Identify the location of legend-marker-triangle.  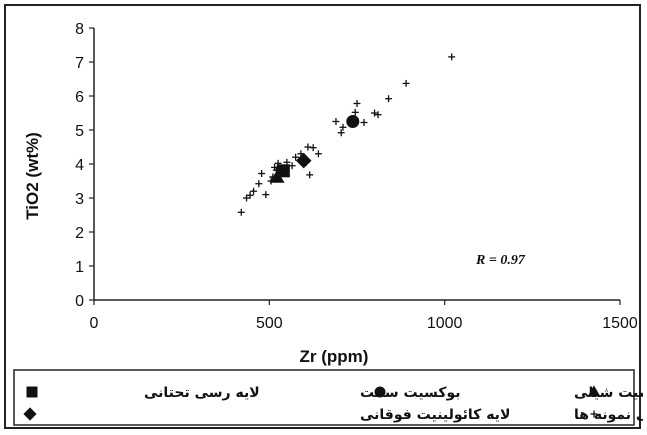
(594, 391).